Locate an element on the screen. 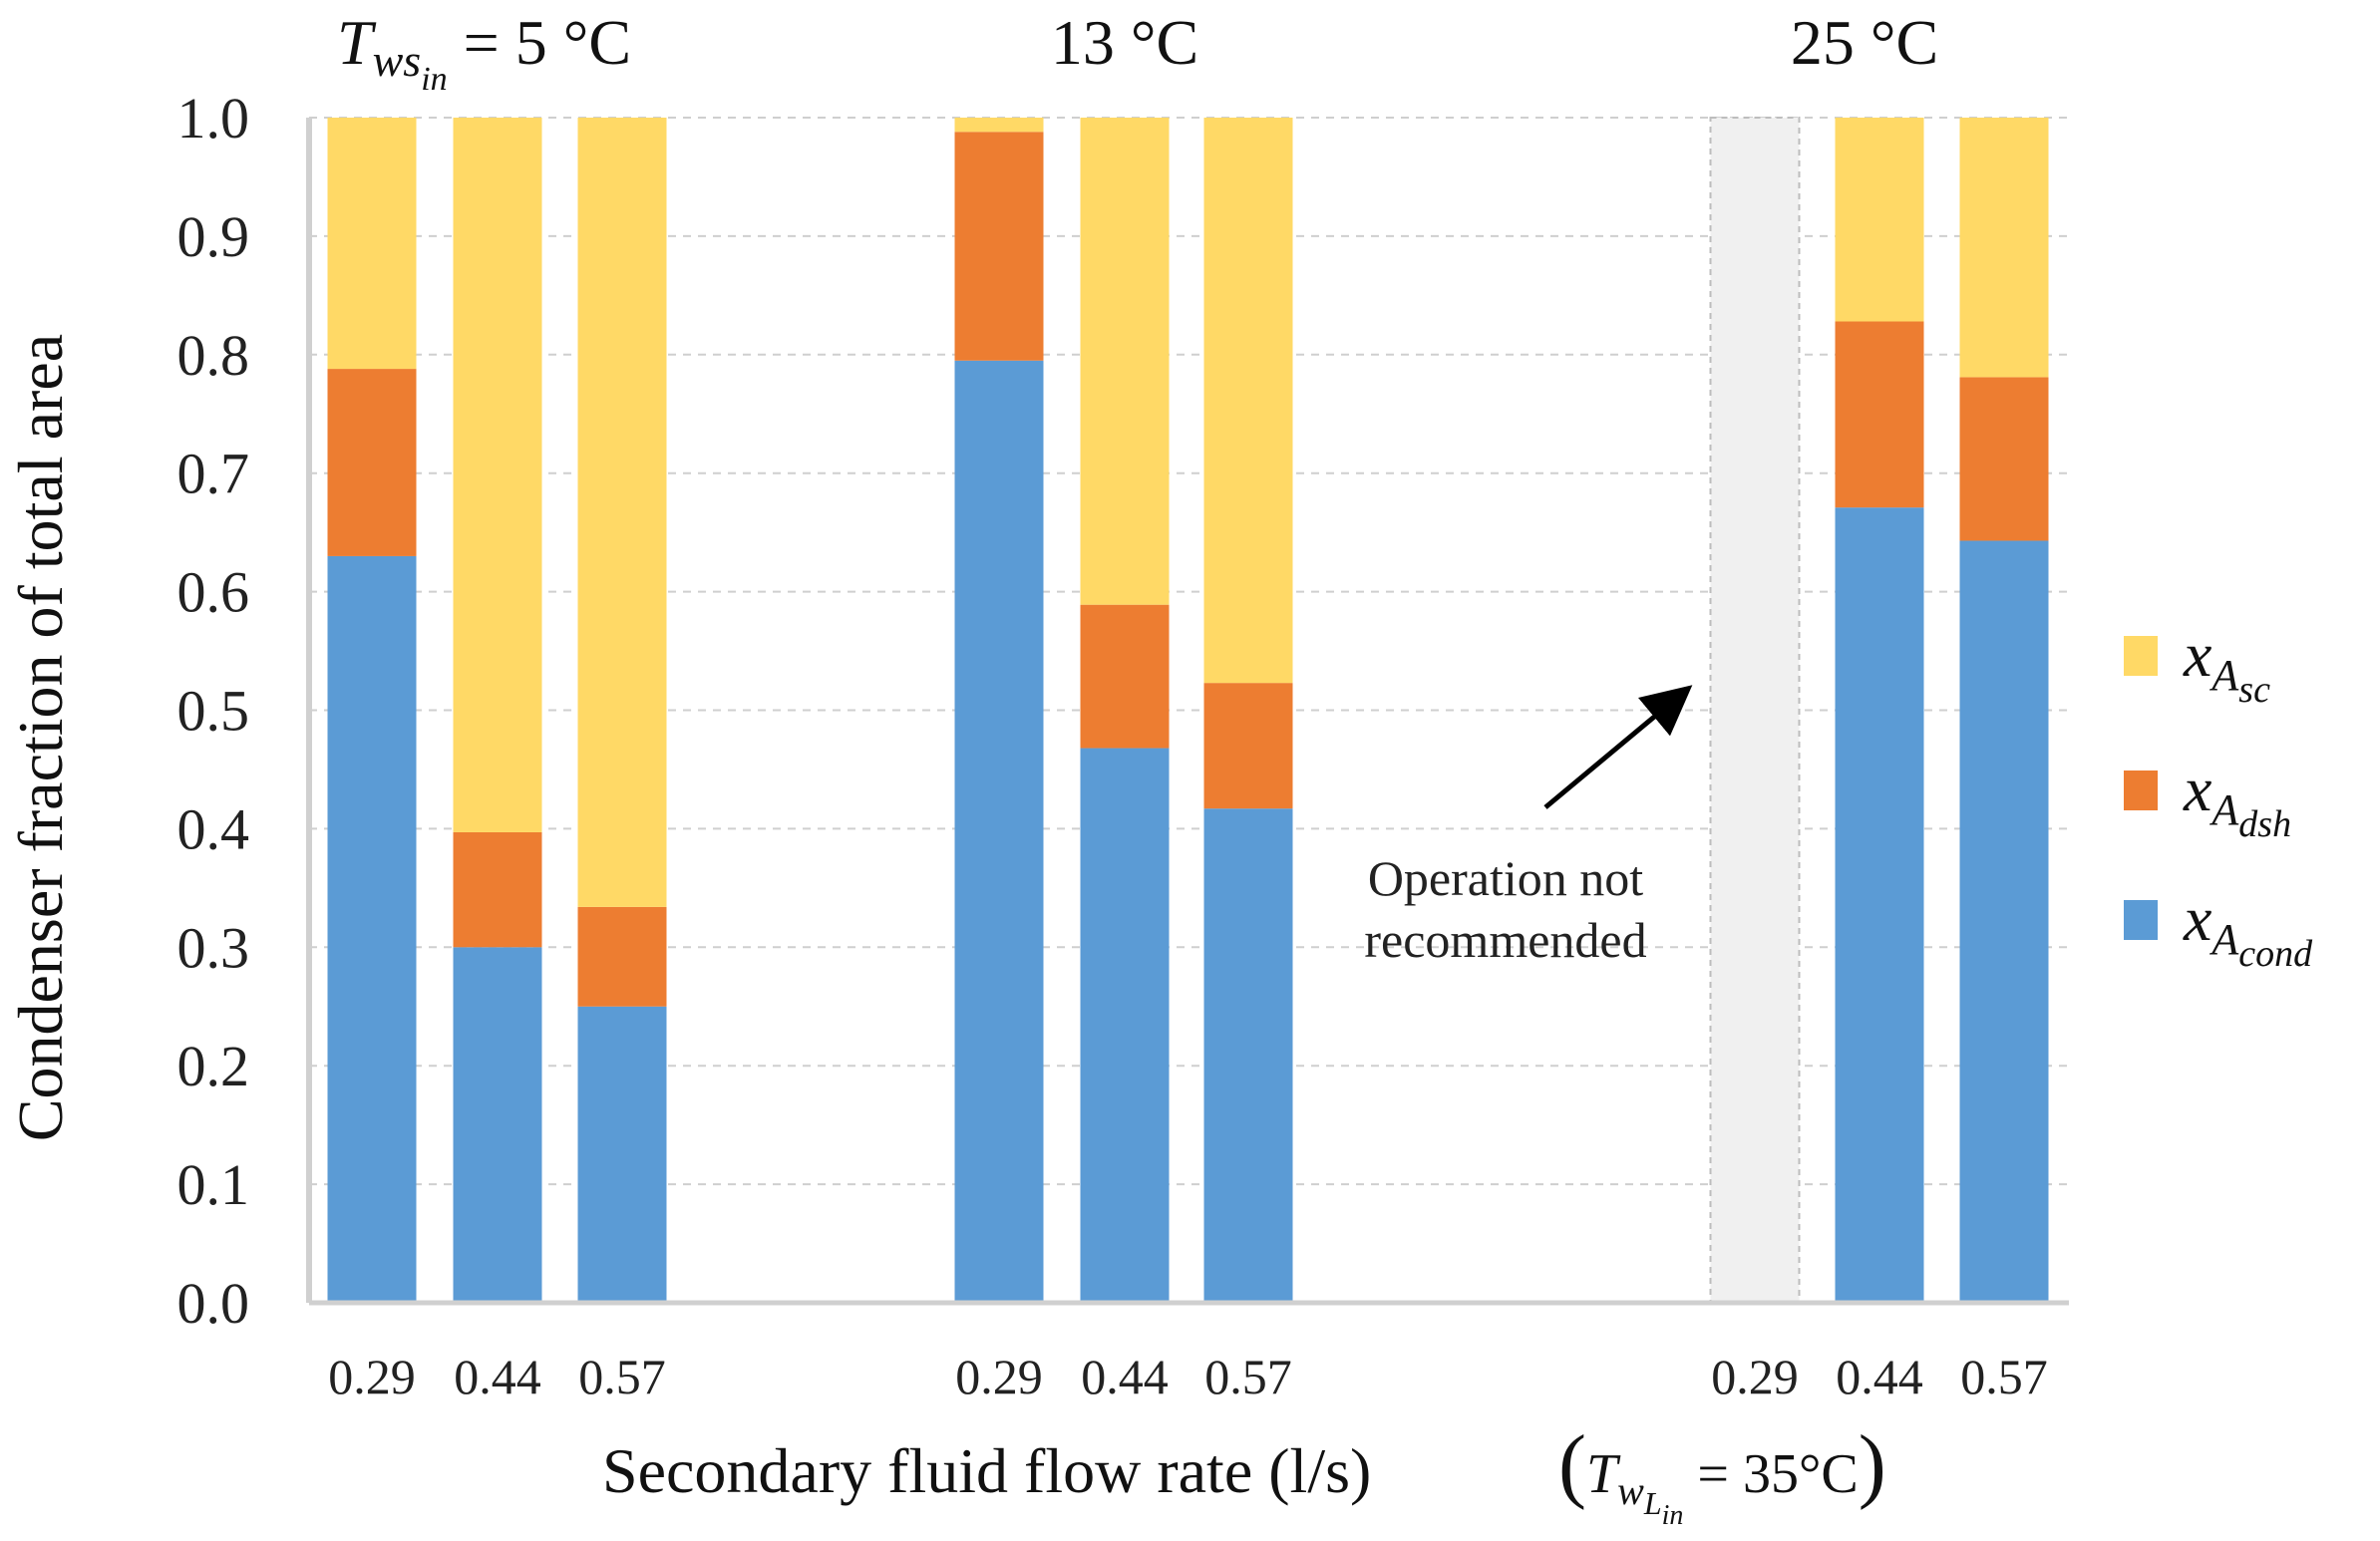 This screenshot has height=1541, width=2380. group-label-25c: 25 °C is located at coordinates (1864, 42).